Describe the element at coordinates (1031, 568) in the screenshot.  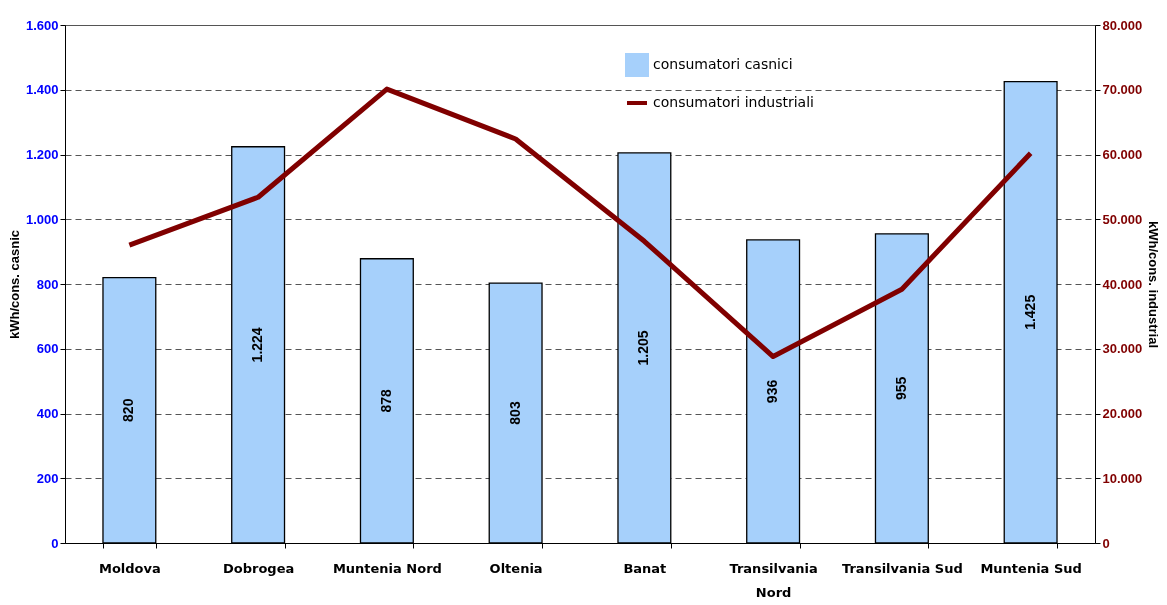
I see `x-tick-label: Muntenia Sud` at that location.